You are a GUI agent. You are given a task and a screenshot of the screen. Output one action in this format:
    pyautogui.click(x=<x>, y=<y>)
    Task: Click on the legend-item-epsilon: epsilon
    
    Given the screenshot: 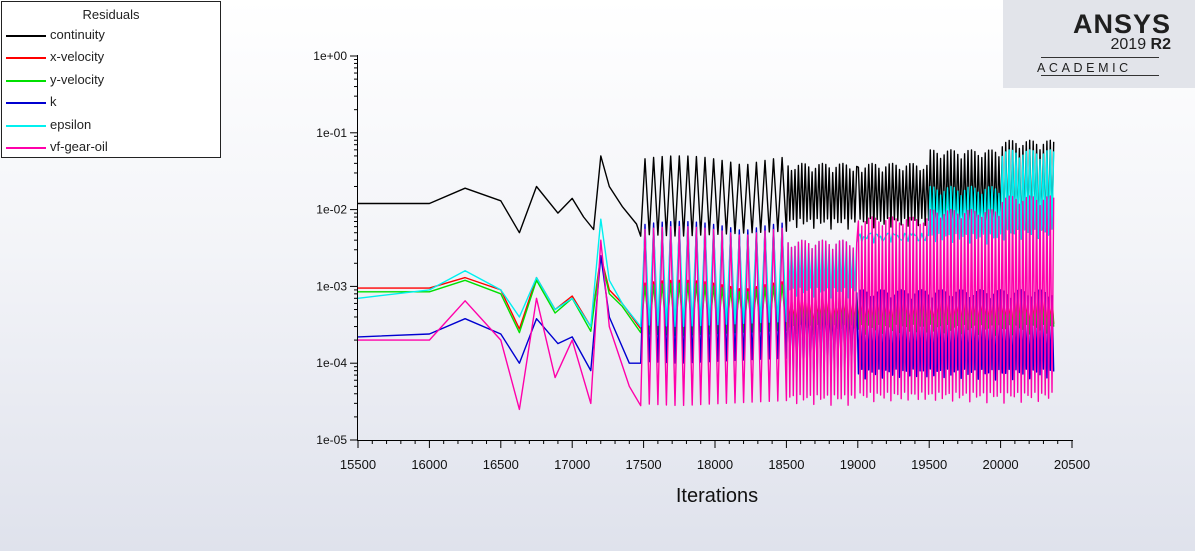 What is the action you would take?
    pyautogui.click(x=111, y=126)
    